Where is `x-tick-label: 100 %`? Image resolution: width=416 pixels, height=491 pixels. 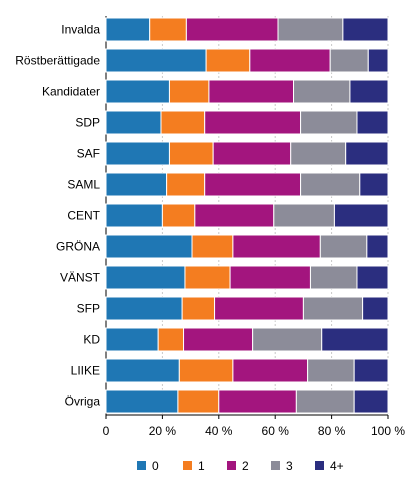 x-tick-label: 100 % is located at coordinates (388, 431).